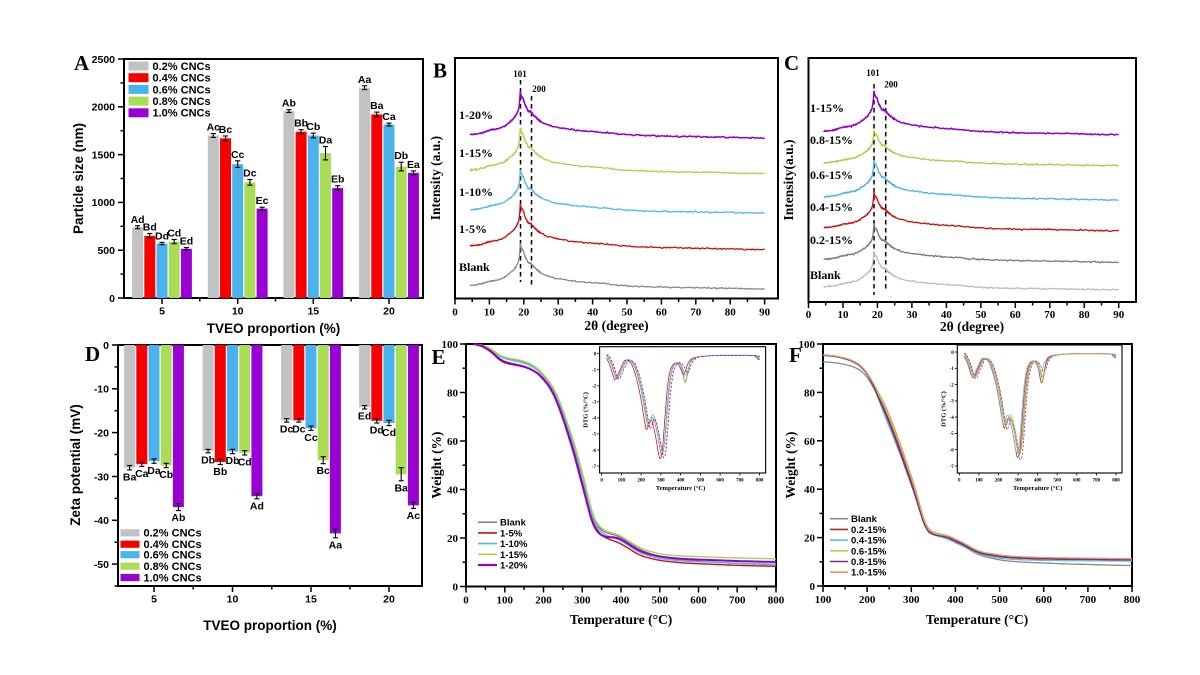  What do you see at coordinates (104, 60) in the screenshot?
I see `svg-text: 2500` at bounding box center [104, 60].